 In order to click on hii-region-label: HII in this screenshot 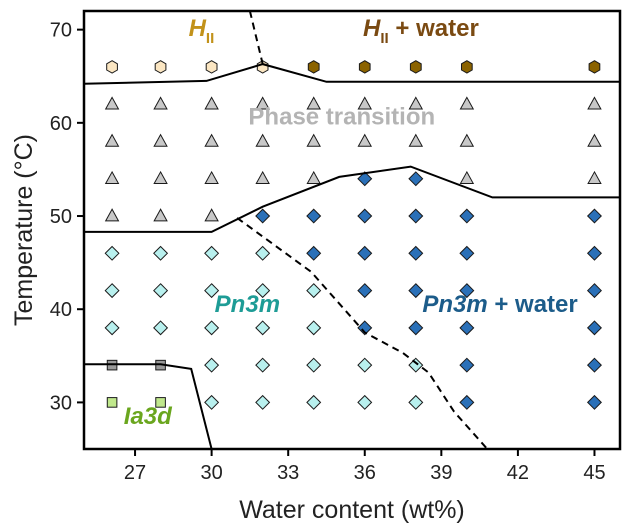, I will do `click(202, 31)`.